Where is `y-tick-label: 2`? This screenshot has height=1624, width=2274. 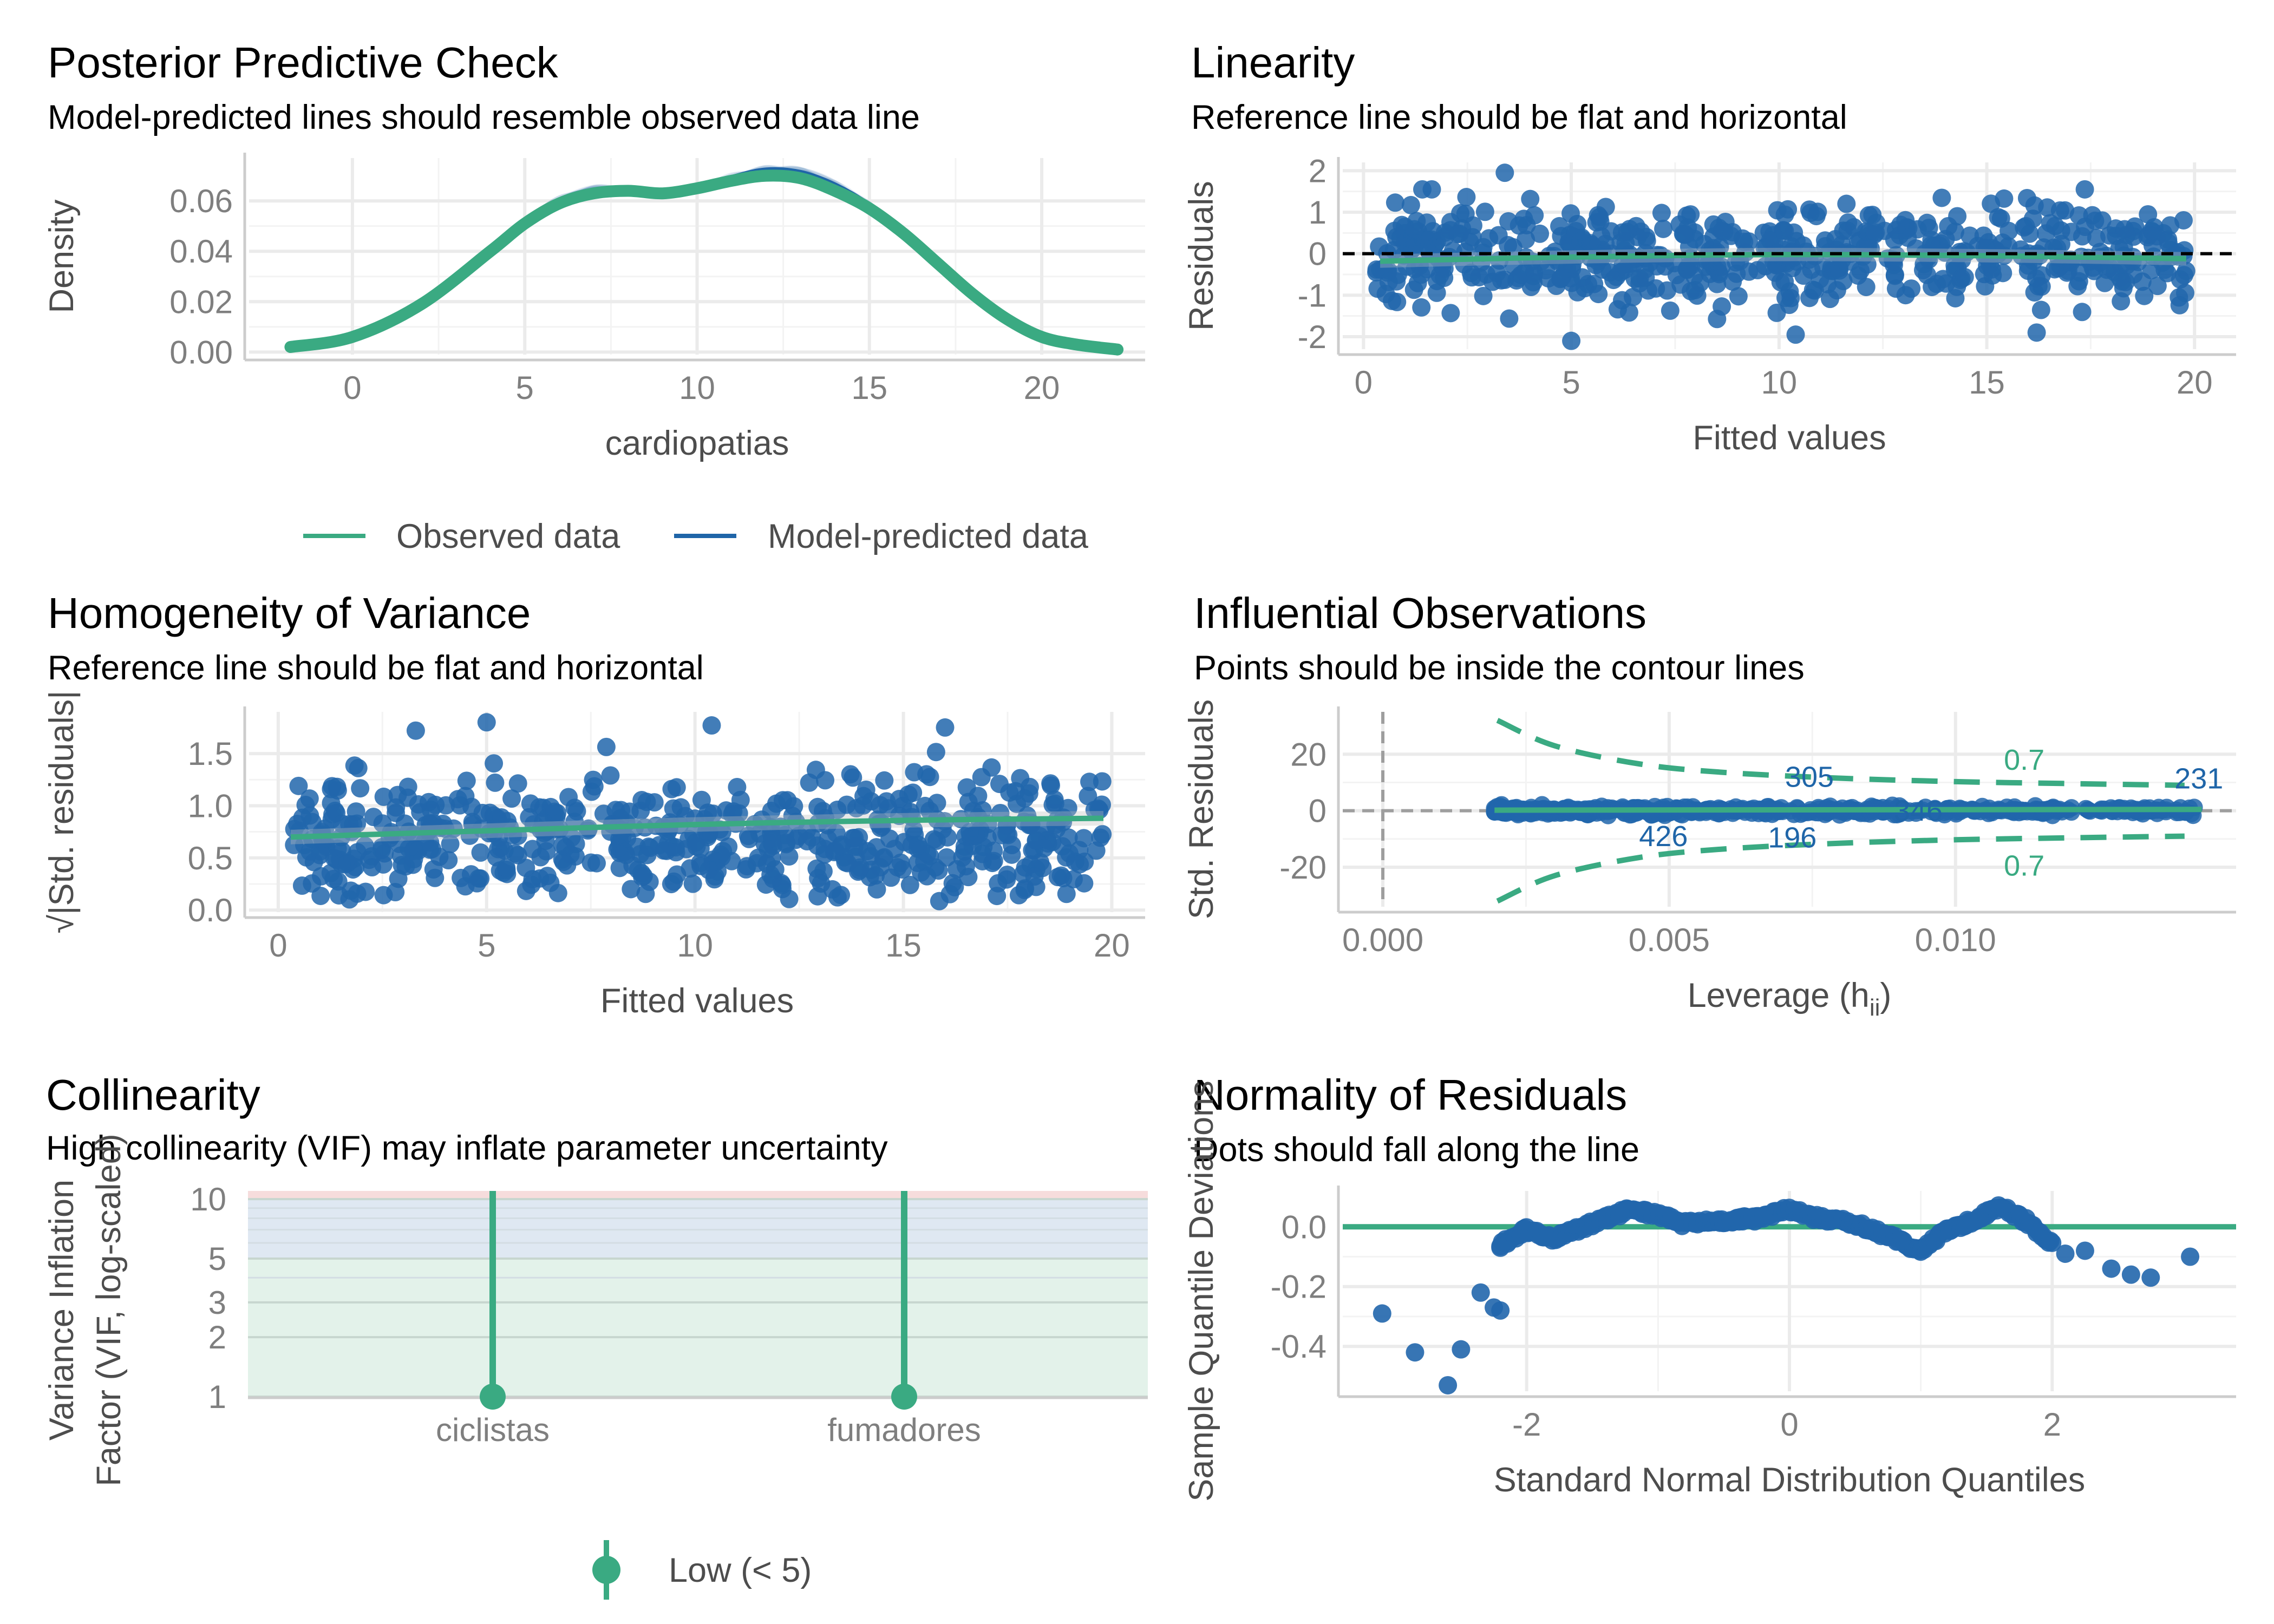
y-tick-label: 2 is located at coordinates (217, 1337).